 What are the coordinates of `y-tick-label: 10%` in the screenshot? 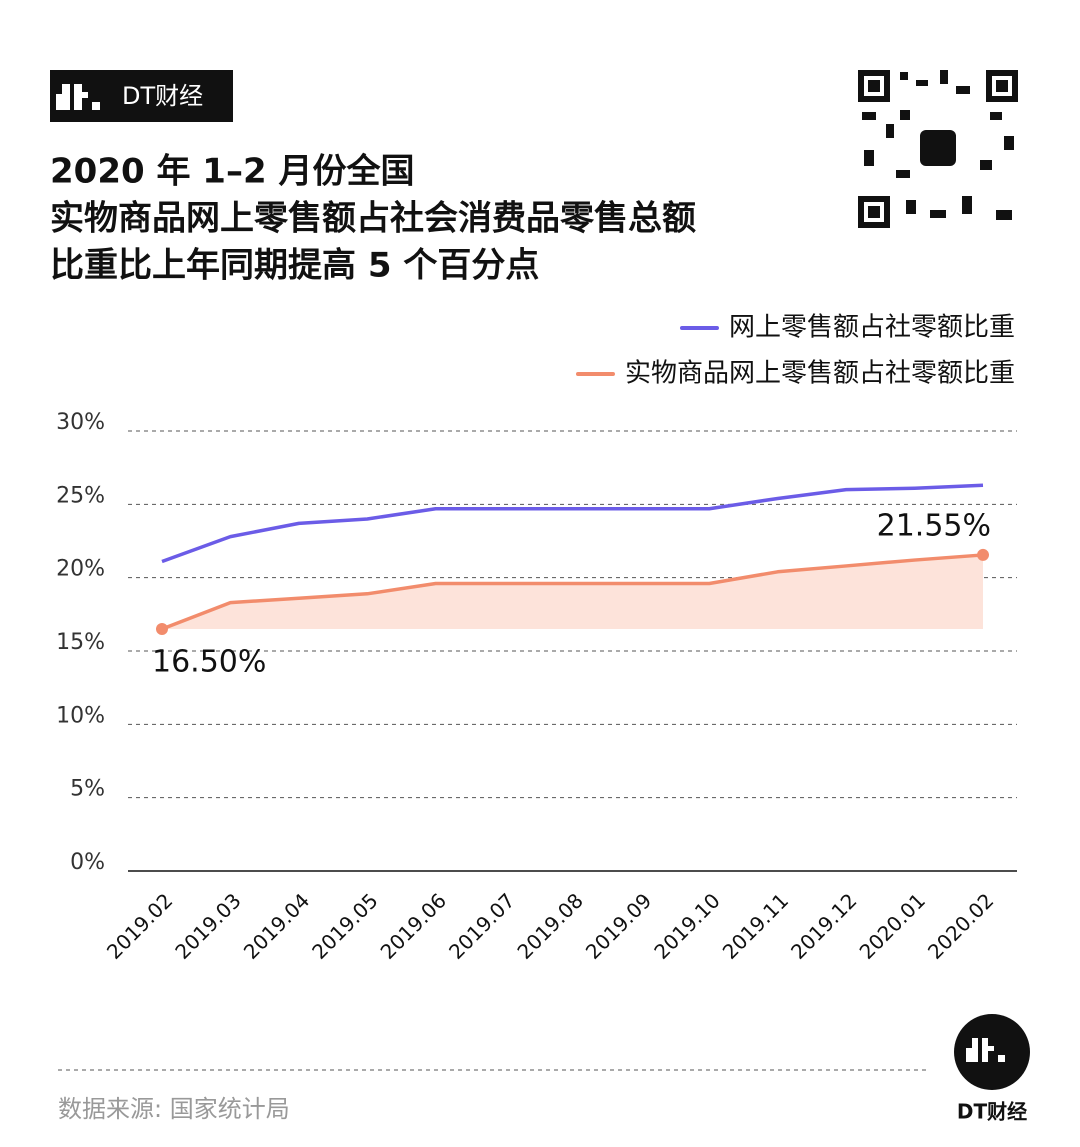 It's located at (80, 715).